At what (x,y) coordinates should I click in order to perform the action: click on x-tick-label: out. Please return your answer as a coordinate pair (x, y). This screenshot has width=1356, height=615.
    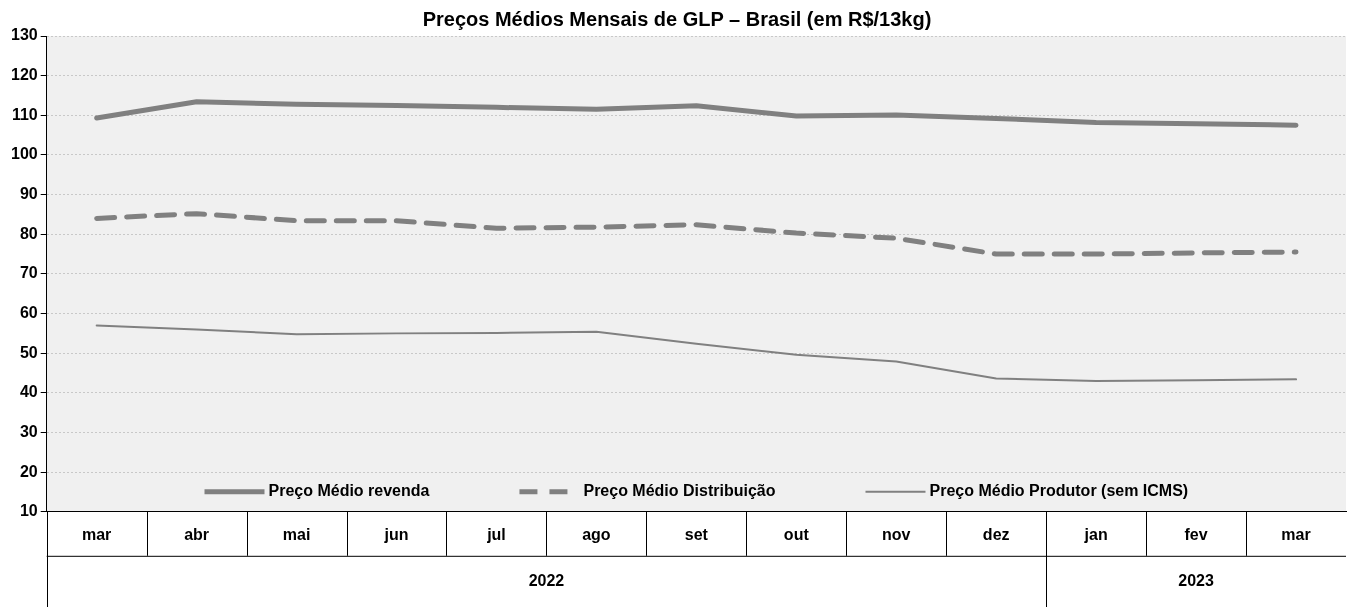
    Looking at the image, I should click on (796, 534).